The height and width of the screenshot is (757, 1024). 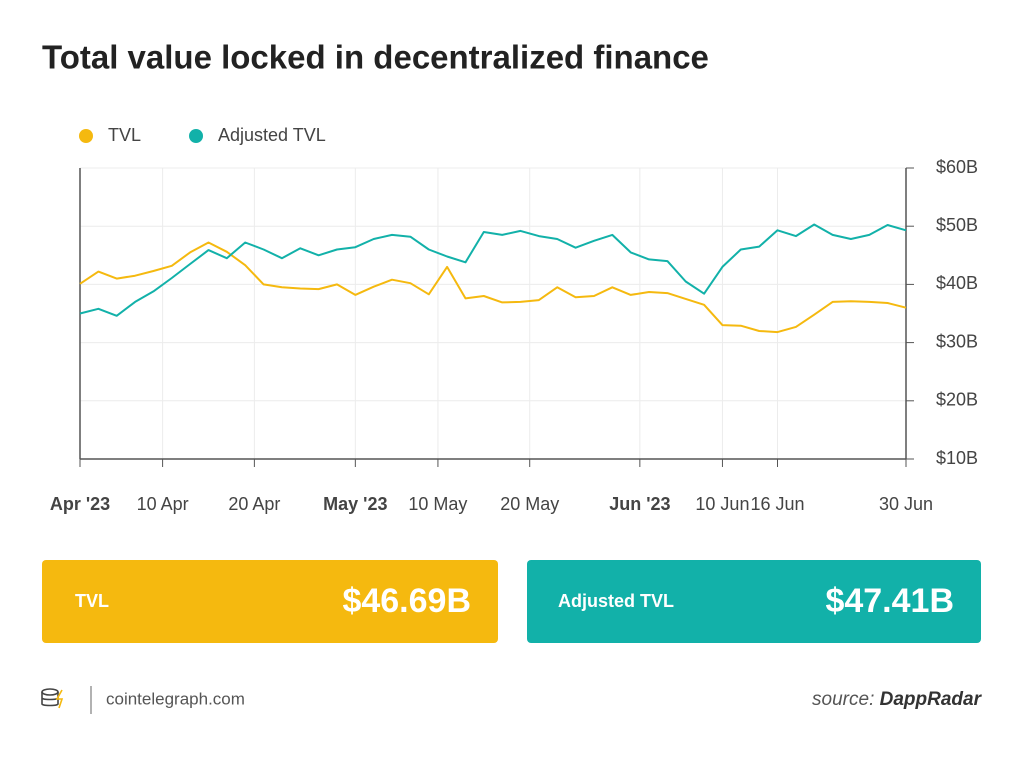 What do you see at coordinates (957, 225) in the screenshot?
I see `y-tick-label: $50B` at bounding box center [957, 225].